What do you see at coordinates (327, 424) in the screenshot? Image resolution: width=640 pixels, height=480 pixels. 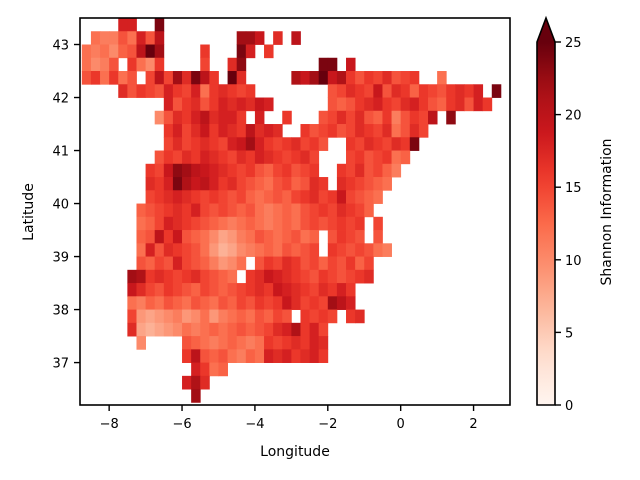 I see `x-tick-label: −2` at bounding box center [327, 424].